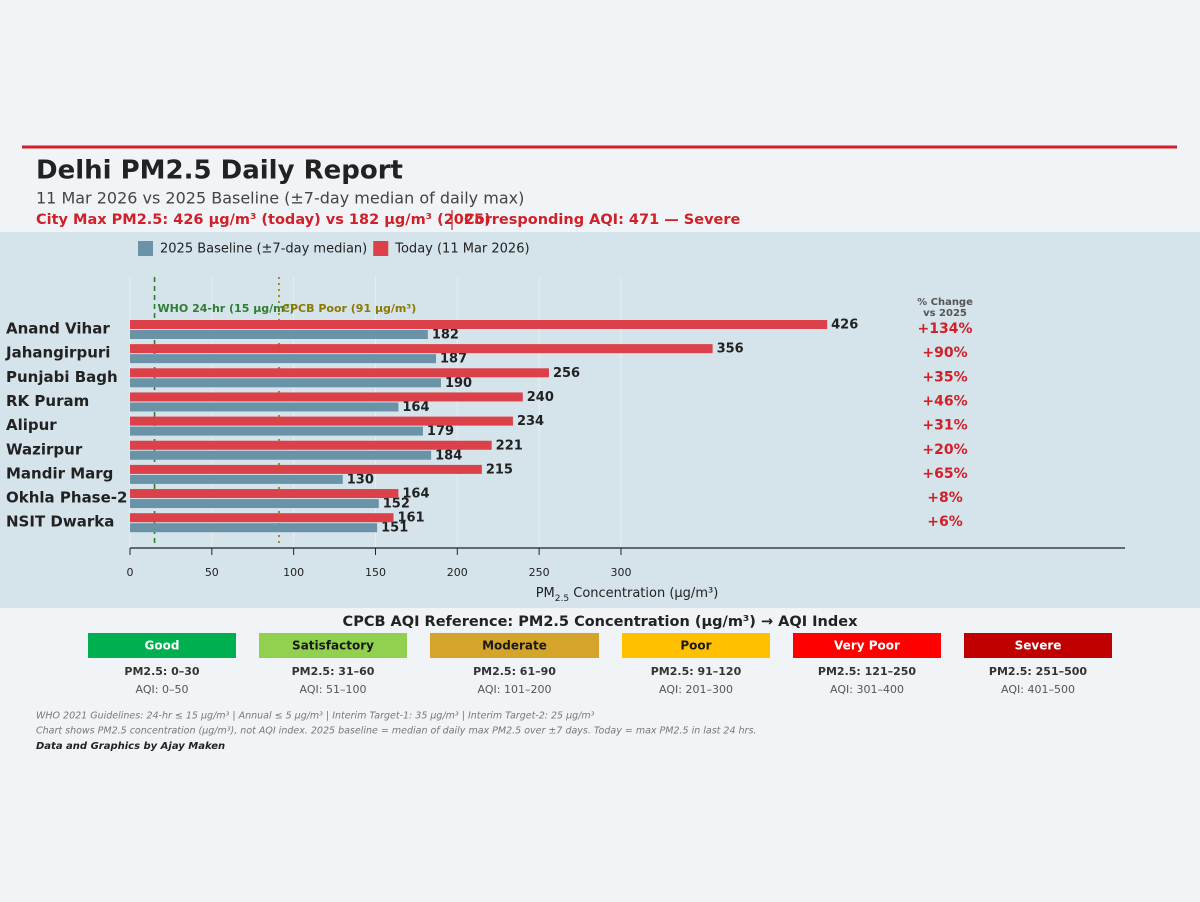 This screenshot has width=1200, height=902. Describe the element at coordinates (730, 349) in the screenshot. I see `value-label: 356` at that location.